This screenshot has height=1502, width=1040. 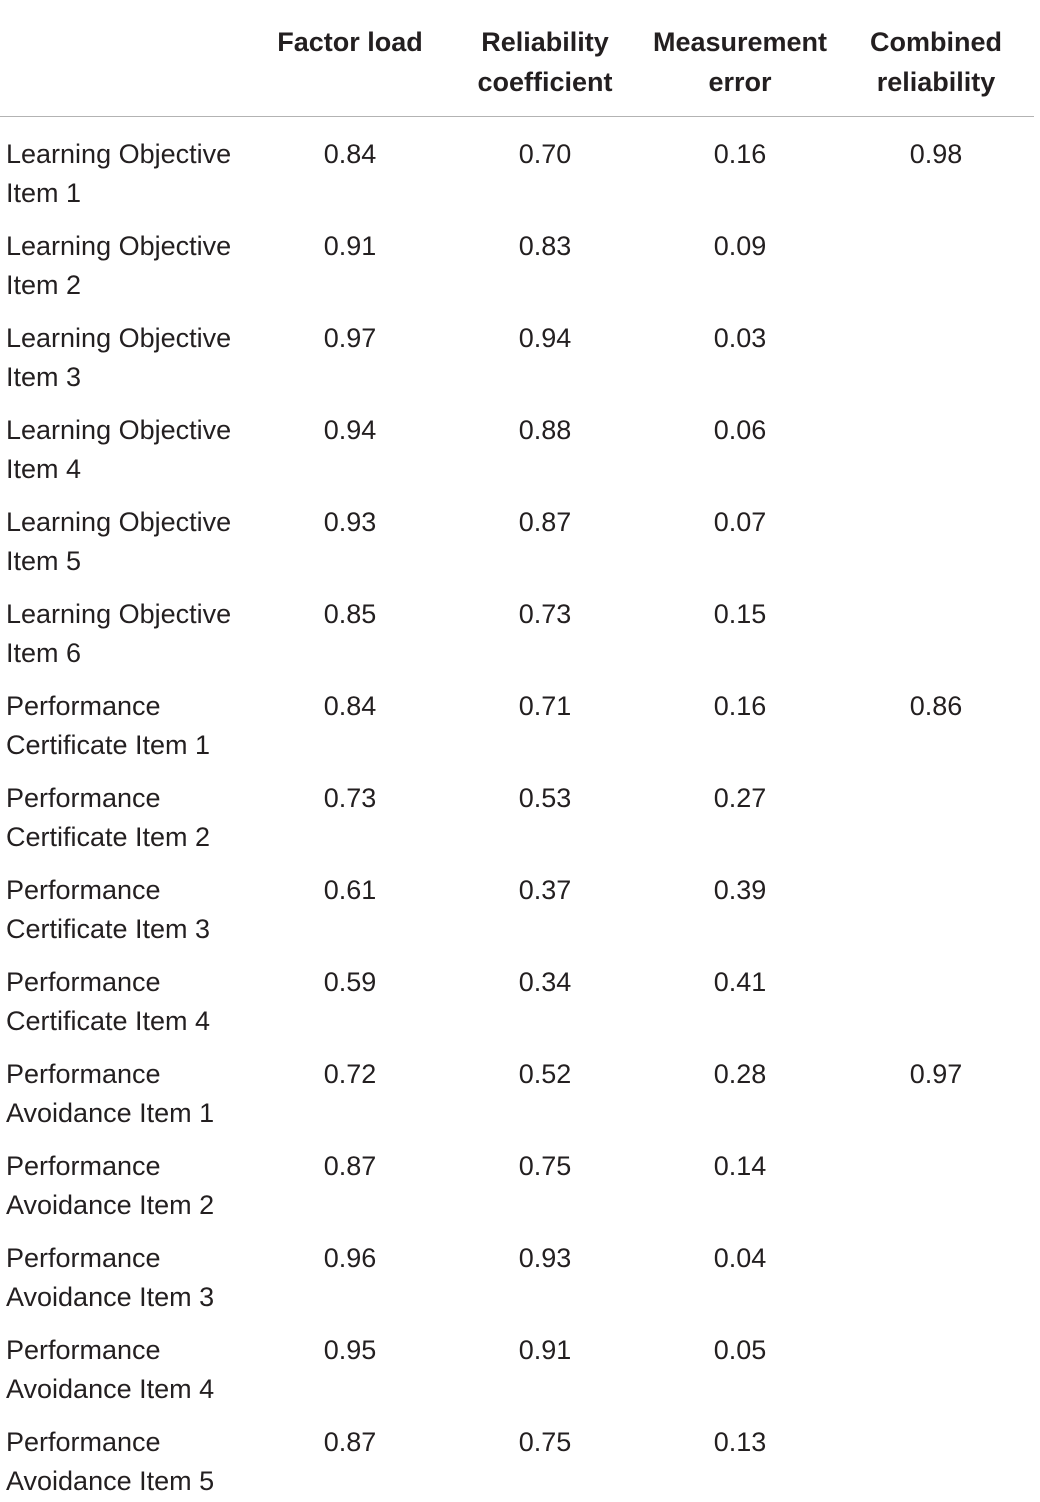 I want to click on item-label-line: Certificate Item 1, so click(x=108, y=745).